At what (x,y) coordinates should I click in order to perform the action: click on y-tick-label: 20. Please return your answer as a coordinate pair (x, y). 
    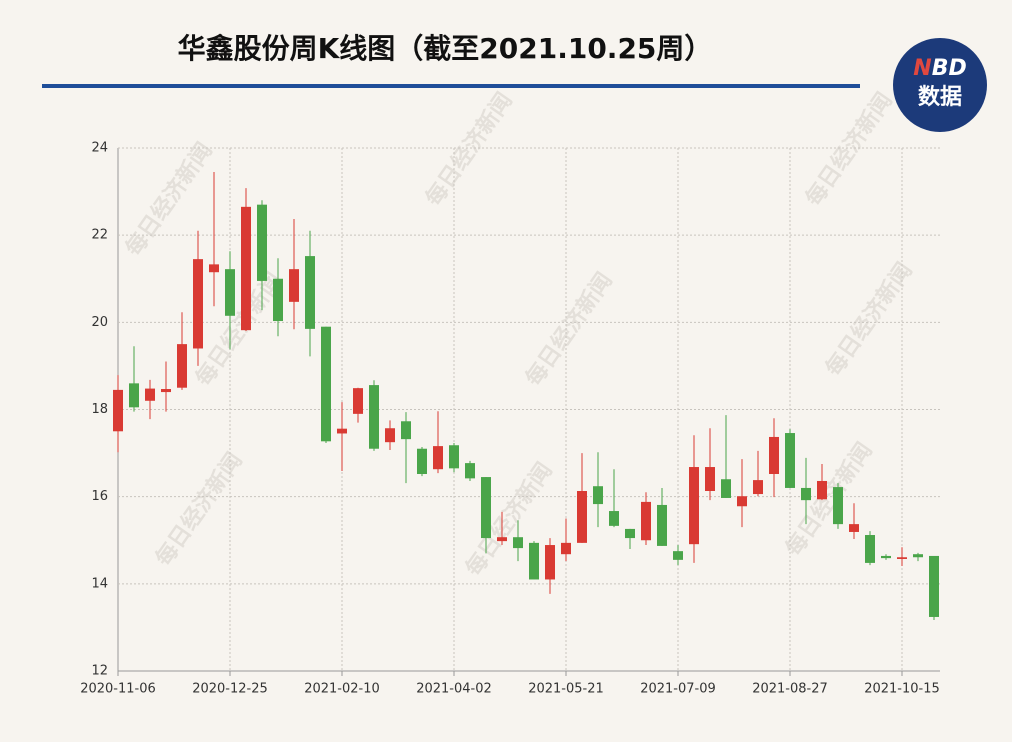
    Looking at the image, I should click on (99, 322).